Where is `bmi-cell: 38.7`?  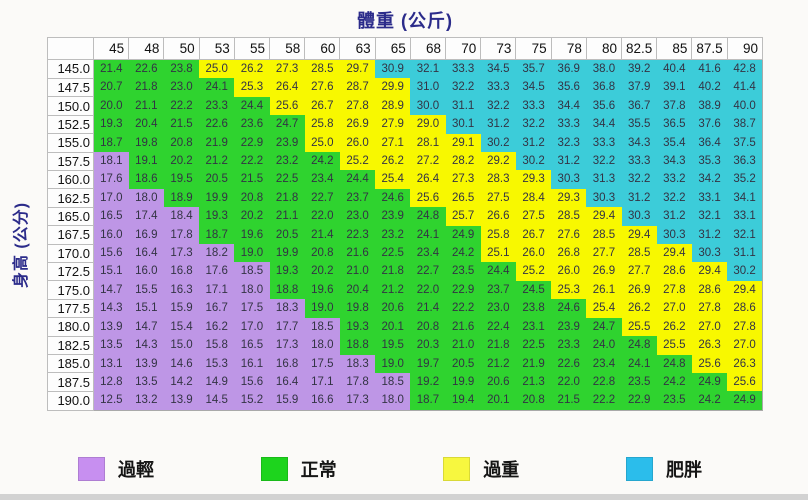
bmi-cell: 38.7 is located at coordinates (745, 124).